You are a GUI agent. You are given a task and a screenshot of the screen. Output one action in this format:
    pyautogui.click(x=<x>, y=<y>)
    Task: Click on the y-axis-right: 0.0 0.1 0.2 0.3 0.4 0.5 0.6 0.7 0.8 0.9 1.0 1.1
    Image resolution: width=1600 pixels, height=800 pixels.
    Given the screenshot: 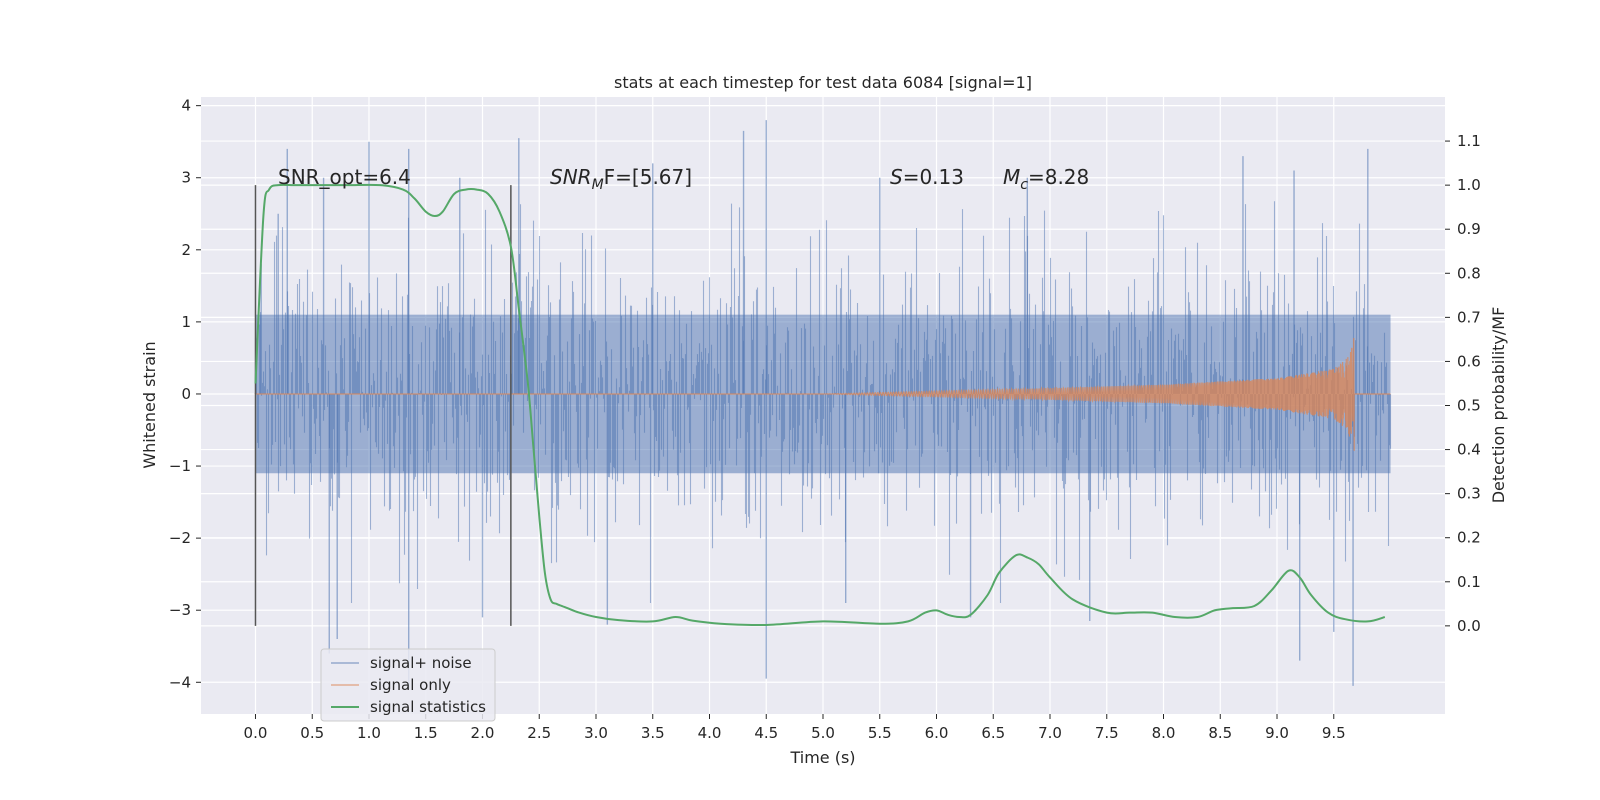 What is the action you would take?
    pyautogui.click(x=1463, y=383)
    